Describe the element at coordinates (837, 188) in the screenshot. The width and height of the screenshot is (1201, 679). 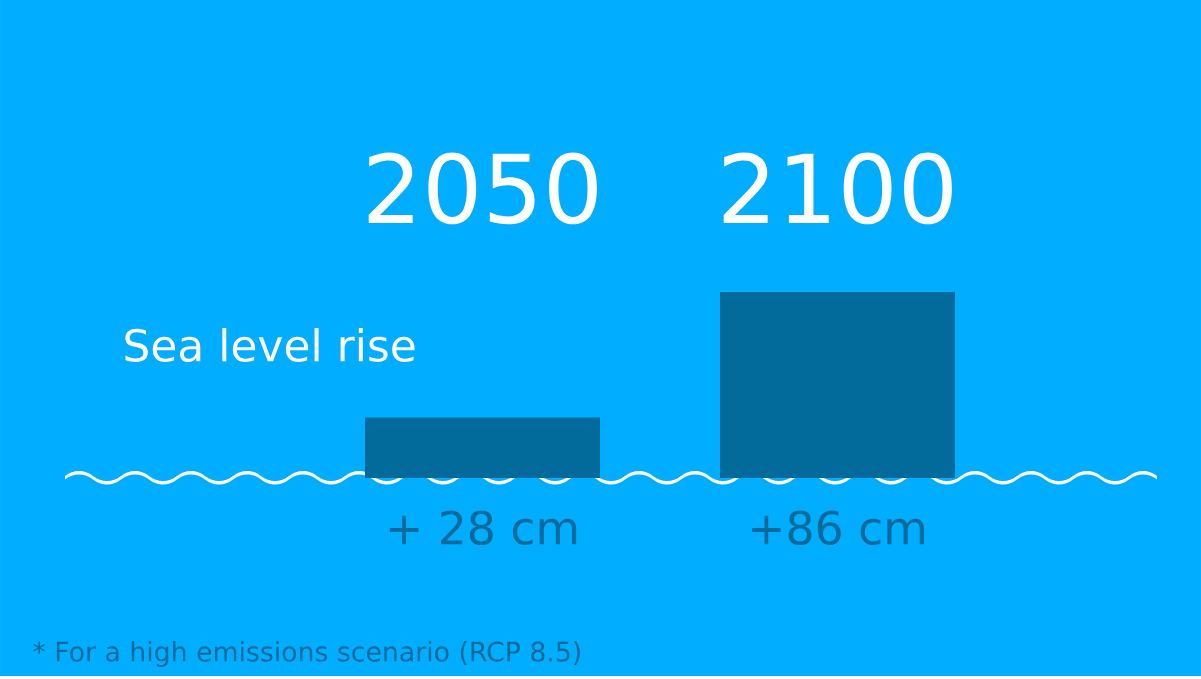
I see `x-tick-label: 2100` at that location.